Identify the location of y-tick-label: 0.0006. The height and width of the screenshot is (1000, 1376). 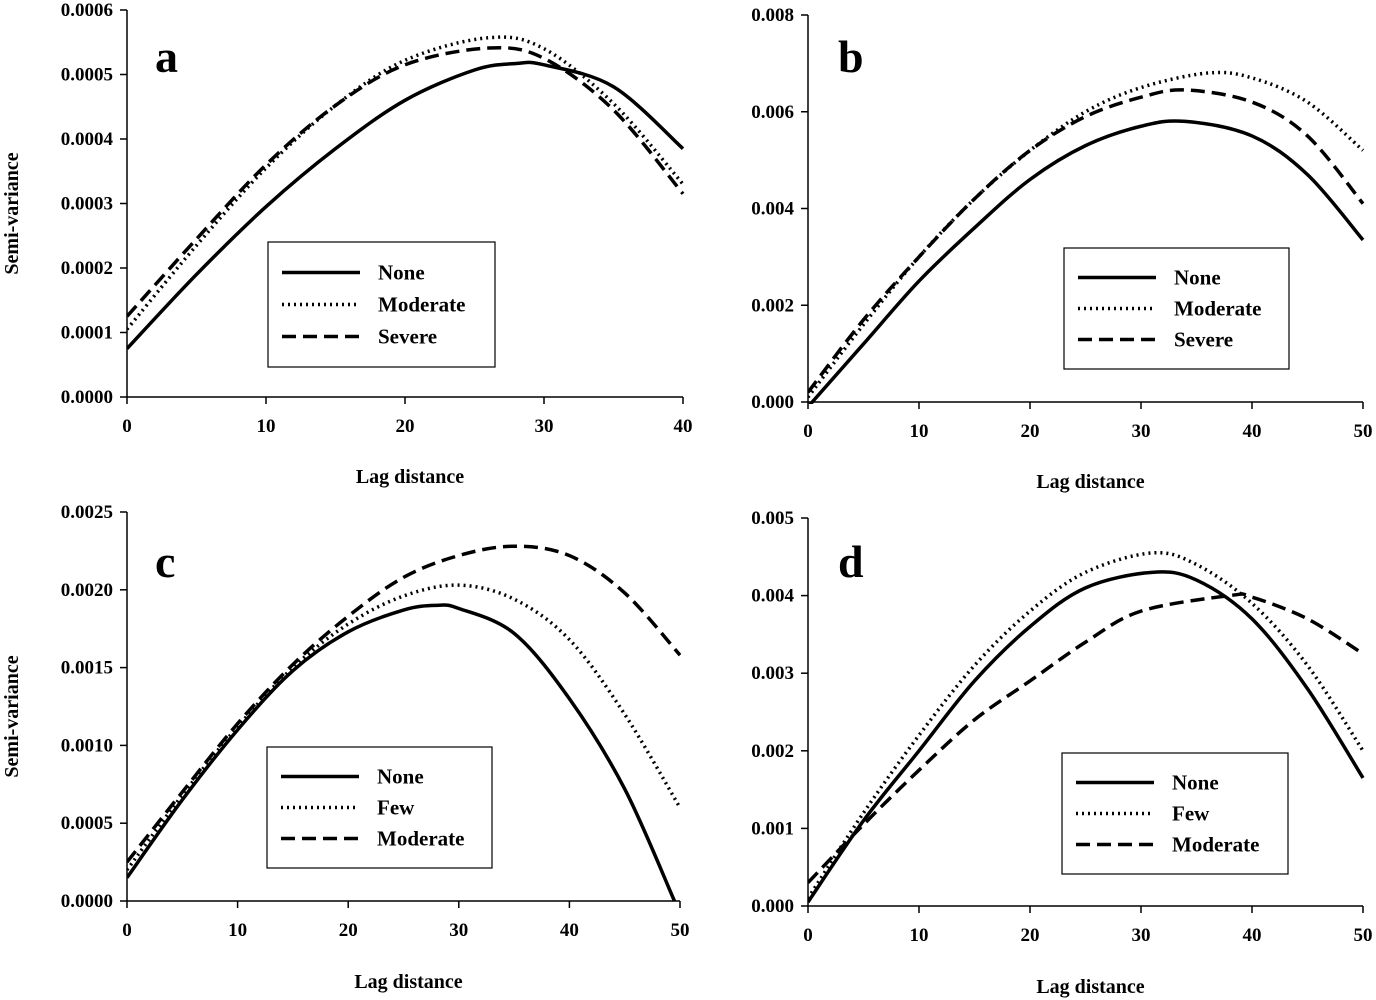
(87, 10).